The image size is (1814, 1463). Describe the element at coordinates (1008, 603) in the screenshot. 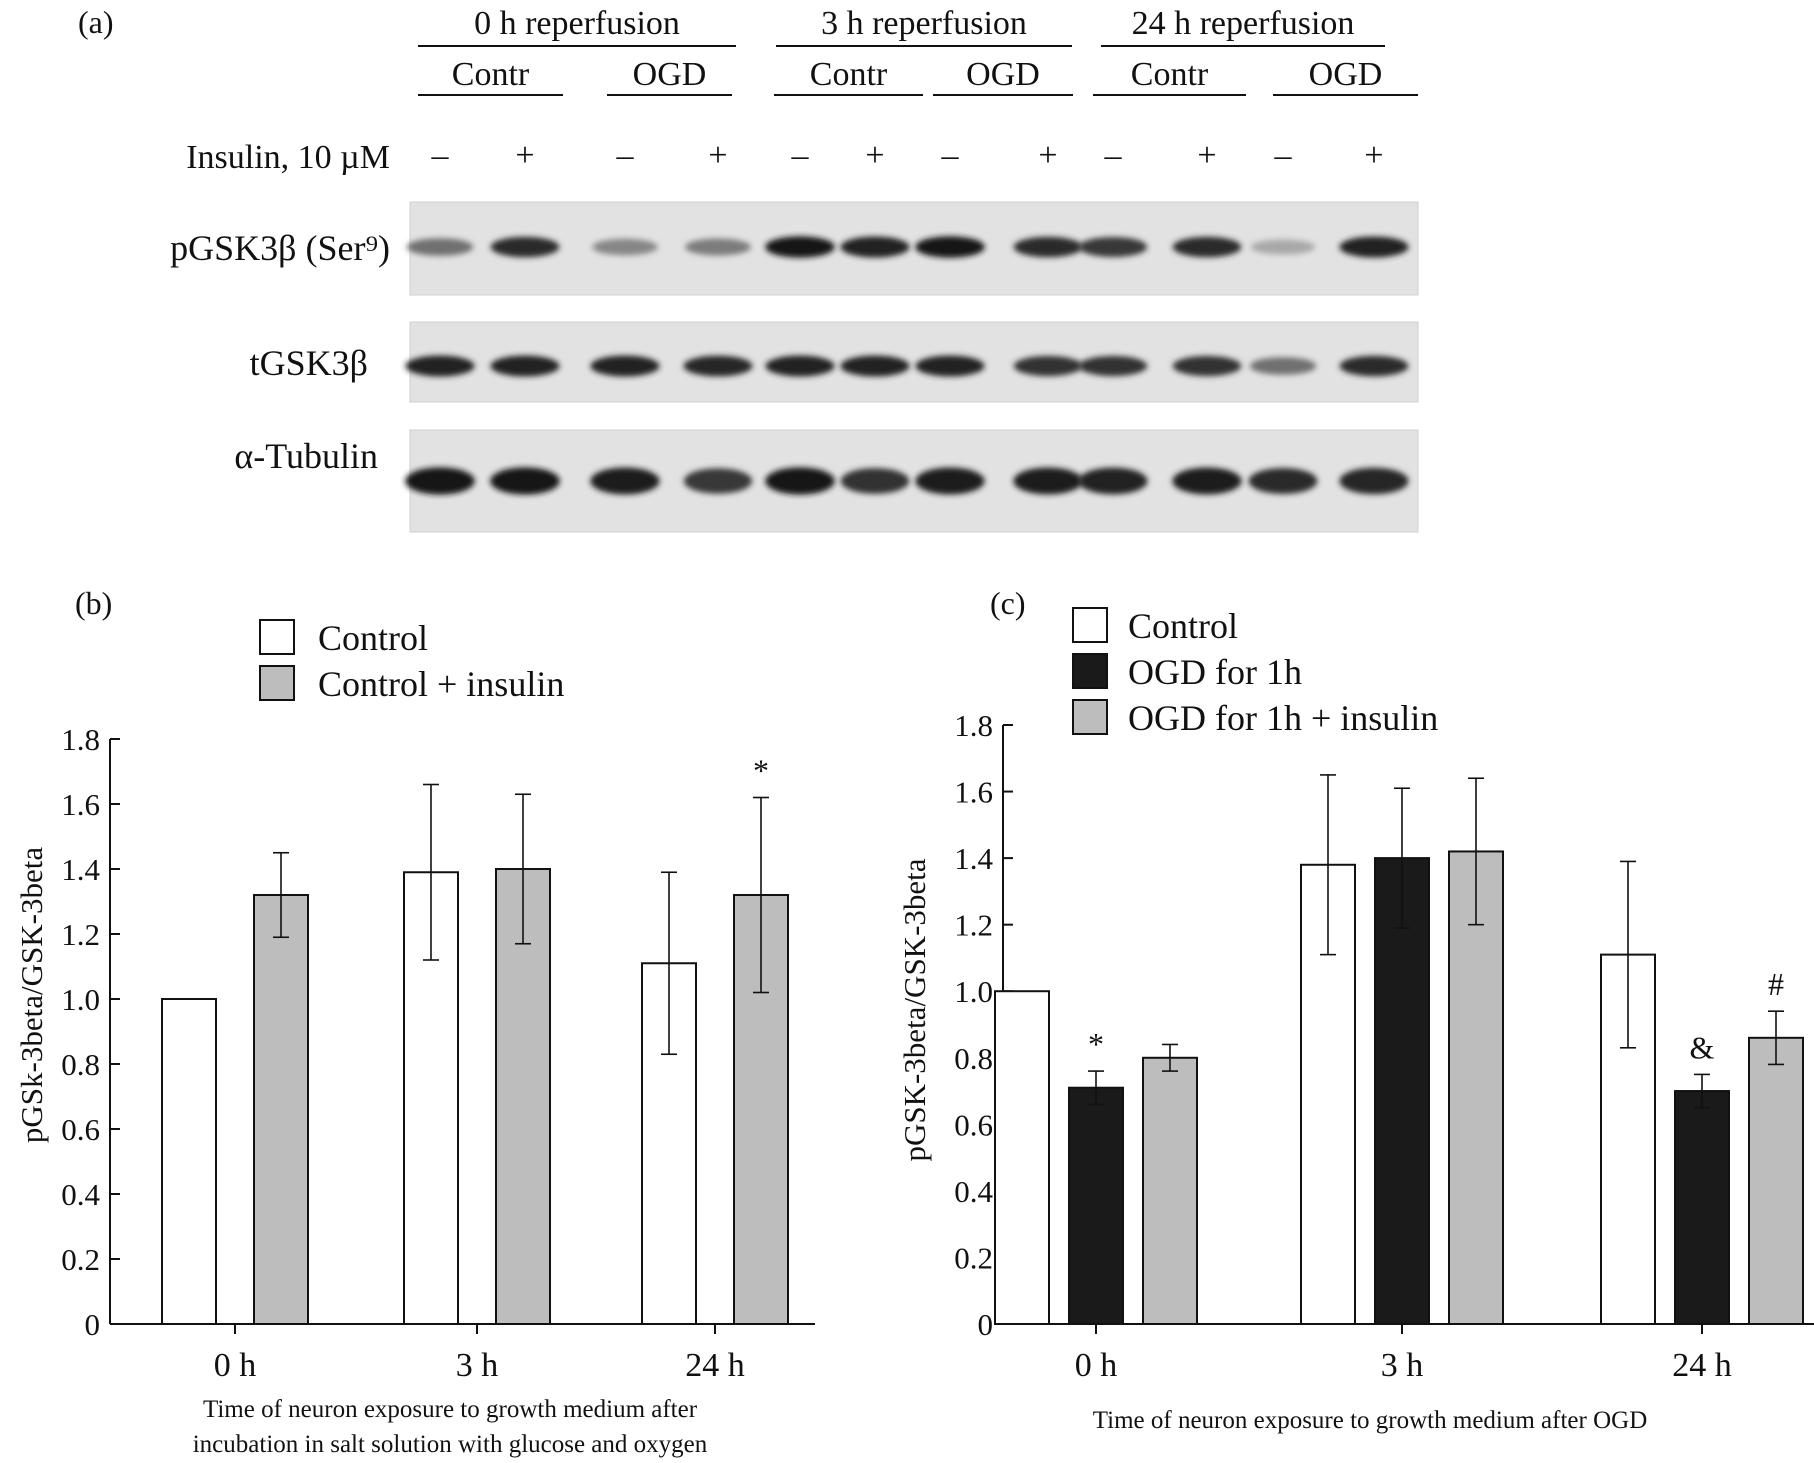

I see `panel-c-label: (c)` at that location.